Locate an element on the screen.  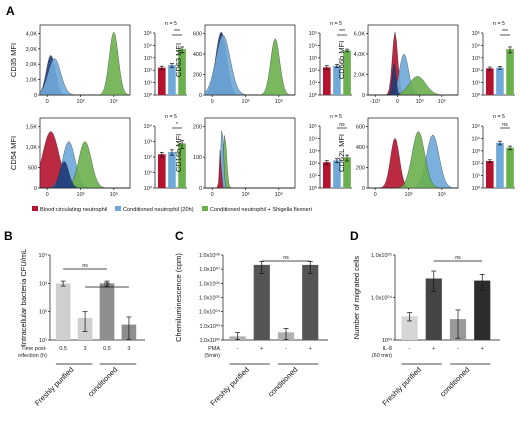
panel-label-C: C is located at coordinates (179, 236).